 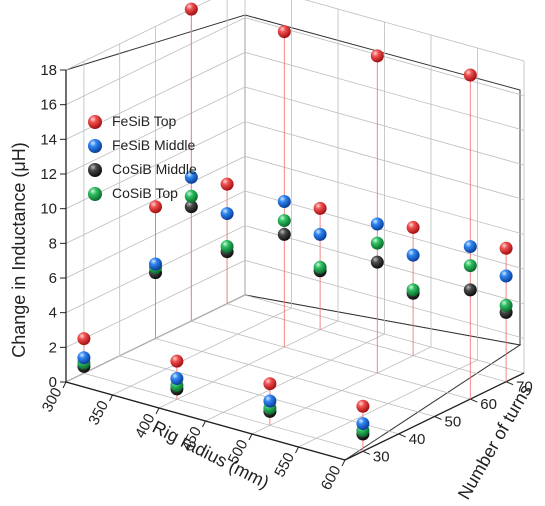 What do you see at coordinates (154, 169) in the screenshot?
I see `legend-label: CoSiB Middle` at bounding box center [154, 169].